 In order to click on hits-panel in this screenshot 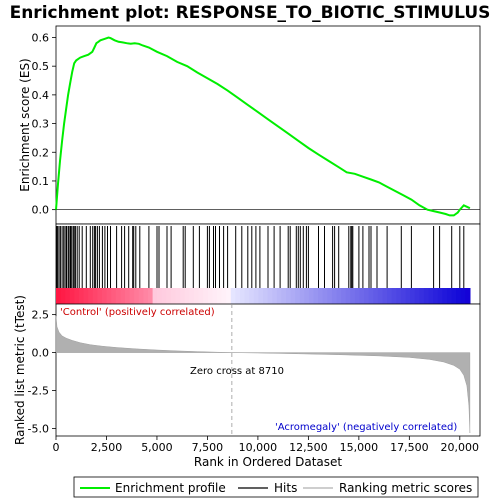, I will do `click(268, 264)`.